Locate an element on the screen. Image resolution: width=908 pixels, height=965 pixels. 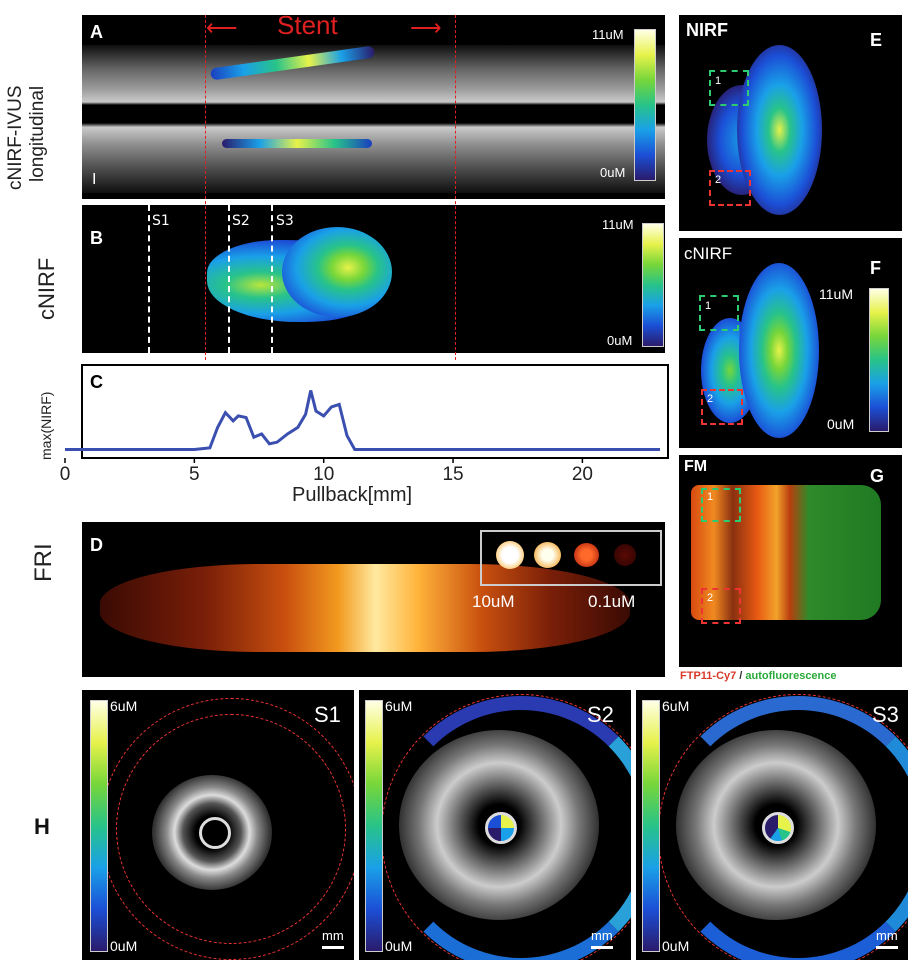
panel-b-label: B is located at coordinates (96, 238).